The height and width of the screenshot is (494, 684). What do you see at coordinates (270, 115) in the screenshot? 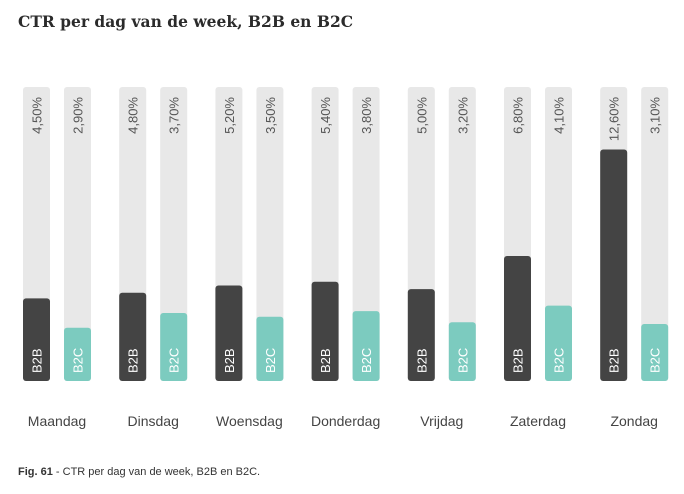
I see `value-label: 3,50%` at bounding box center [270, 115].